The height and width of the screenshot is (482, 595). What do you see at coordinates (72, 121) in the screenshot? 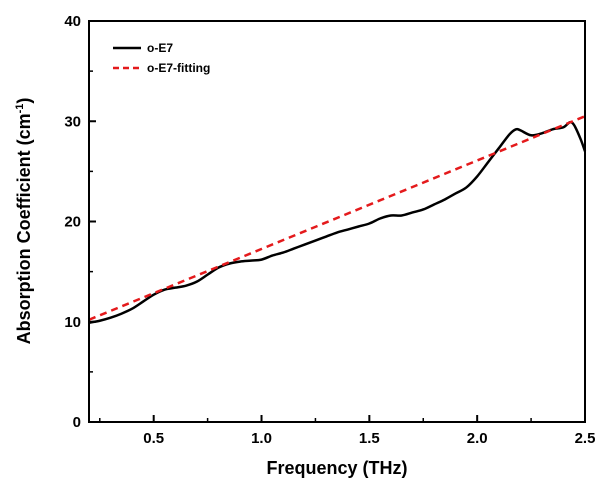
I see `y-tick-label-30: 30` at bounding box center [72, 121].